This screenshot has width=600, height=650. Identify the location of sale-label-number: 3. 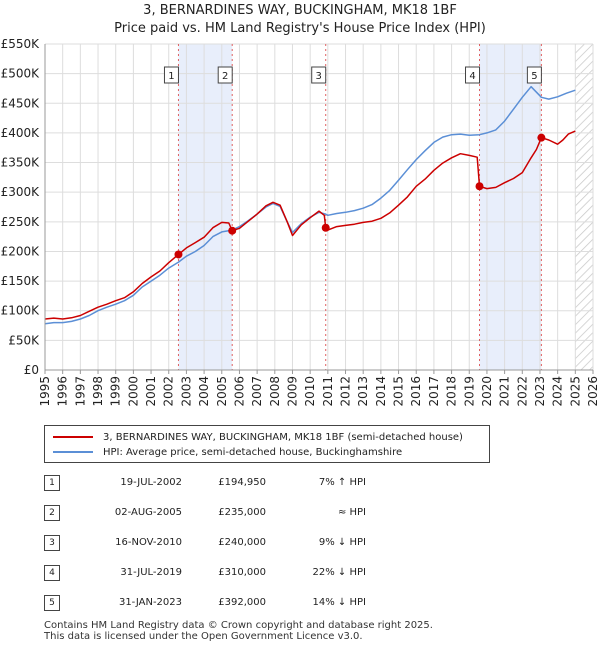
(319, 76).